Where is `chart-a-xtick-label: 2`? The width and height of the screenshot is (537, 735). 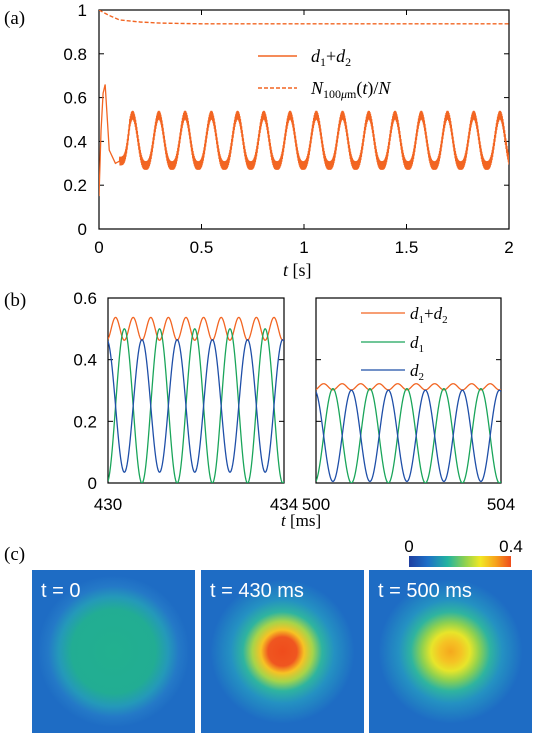
chart-a-xtick-label: 2 is located at coordinates (508, 247).